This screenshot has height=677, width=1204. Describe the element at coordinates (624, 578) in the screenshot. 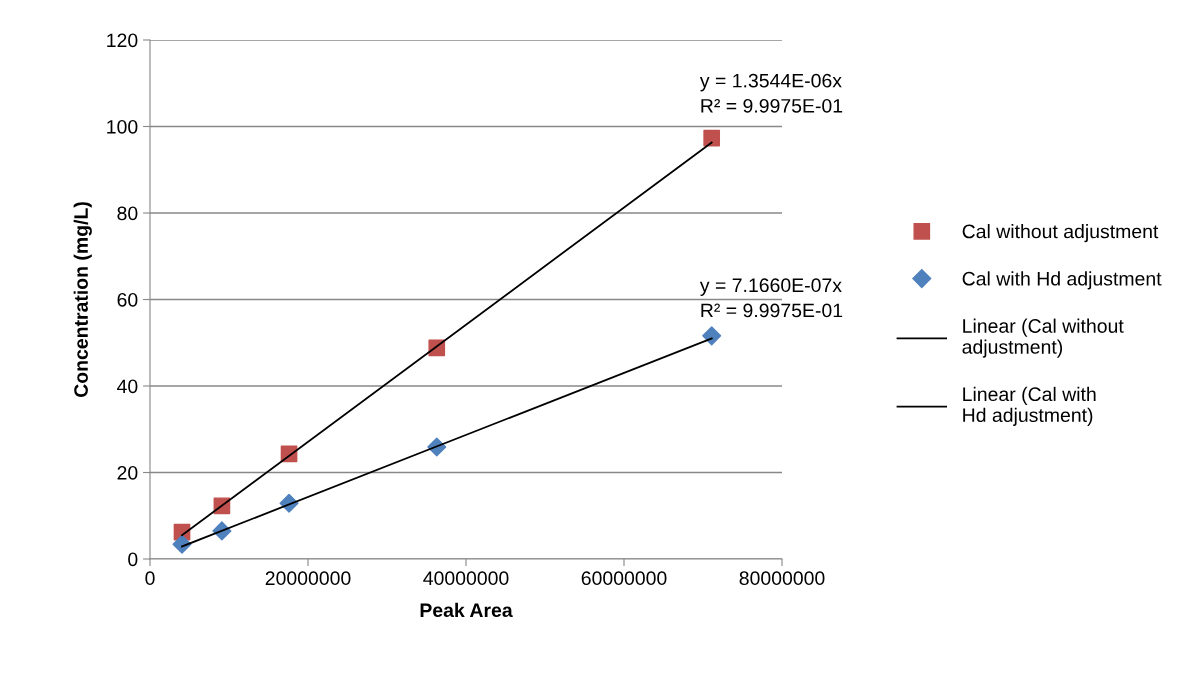

I see `x-tick-label: 60000000` at that location.